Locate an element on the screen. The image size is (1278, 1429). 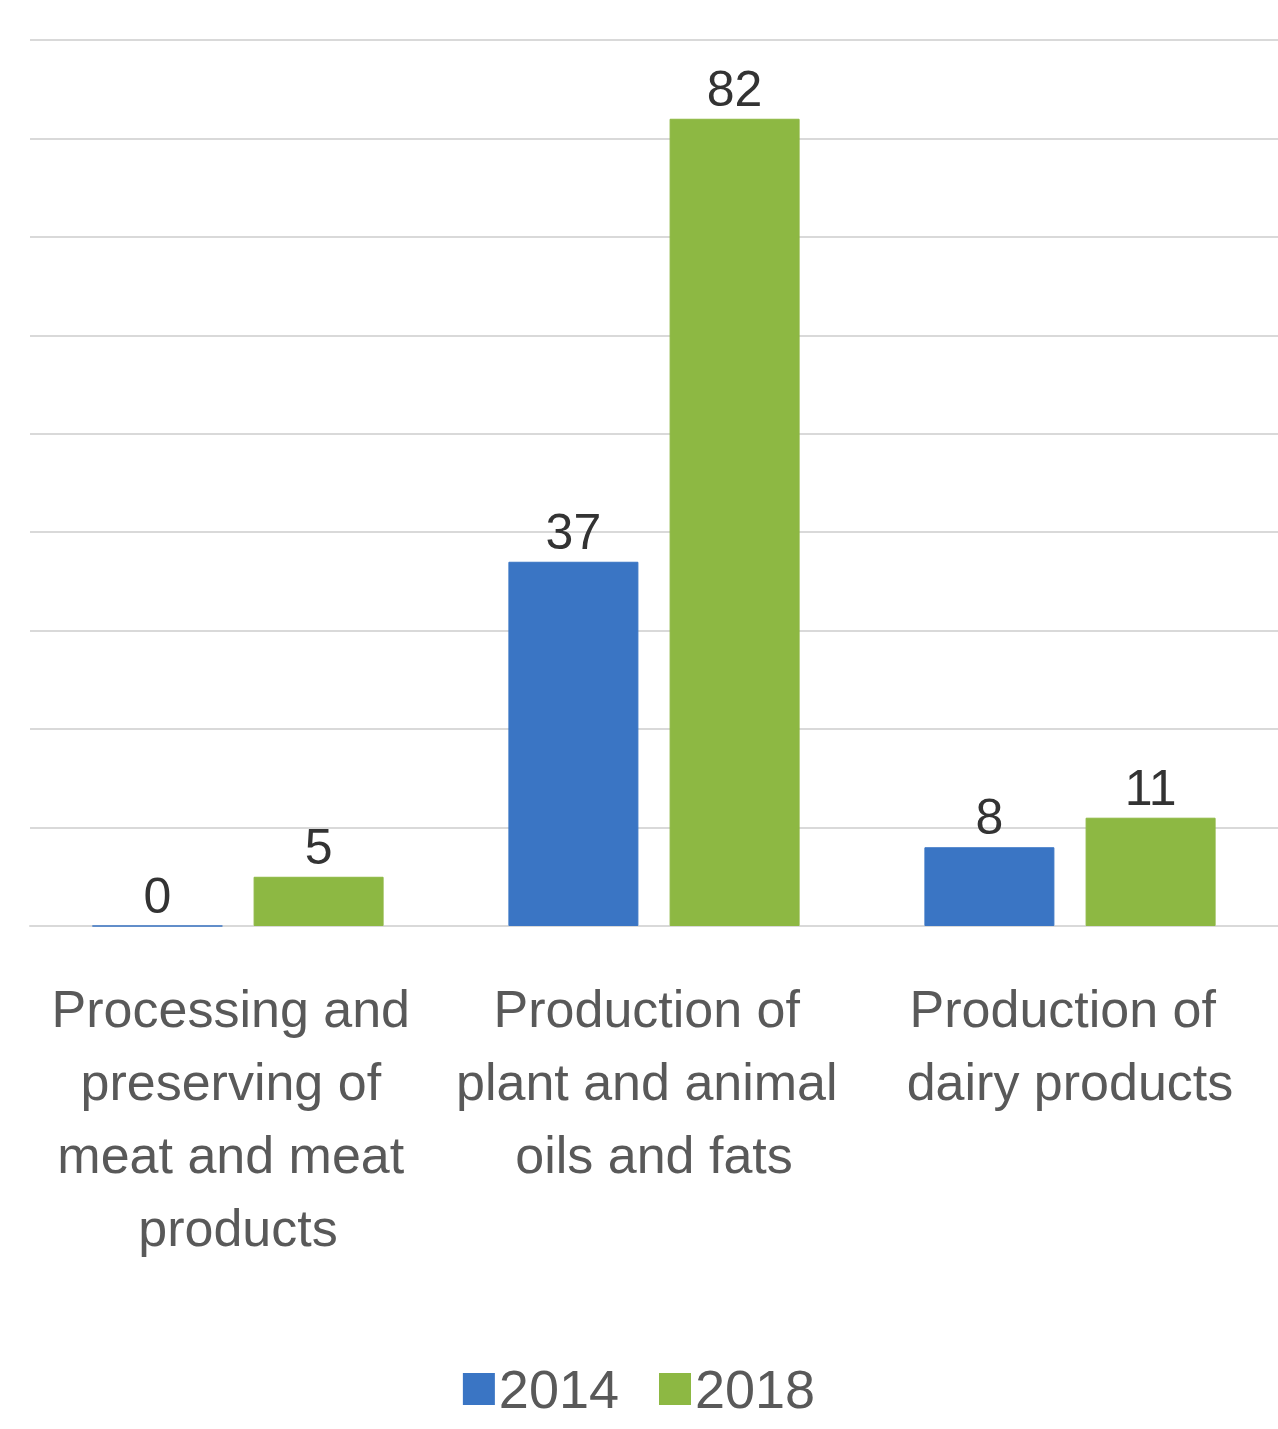
data-label: 82 is located at coordinates (734, 88).